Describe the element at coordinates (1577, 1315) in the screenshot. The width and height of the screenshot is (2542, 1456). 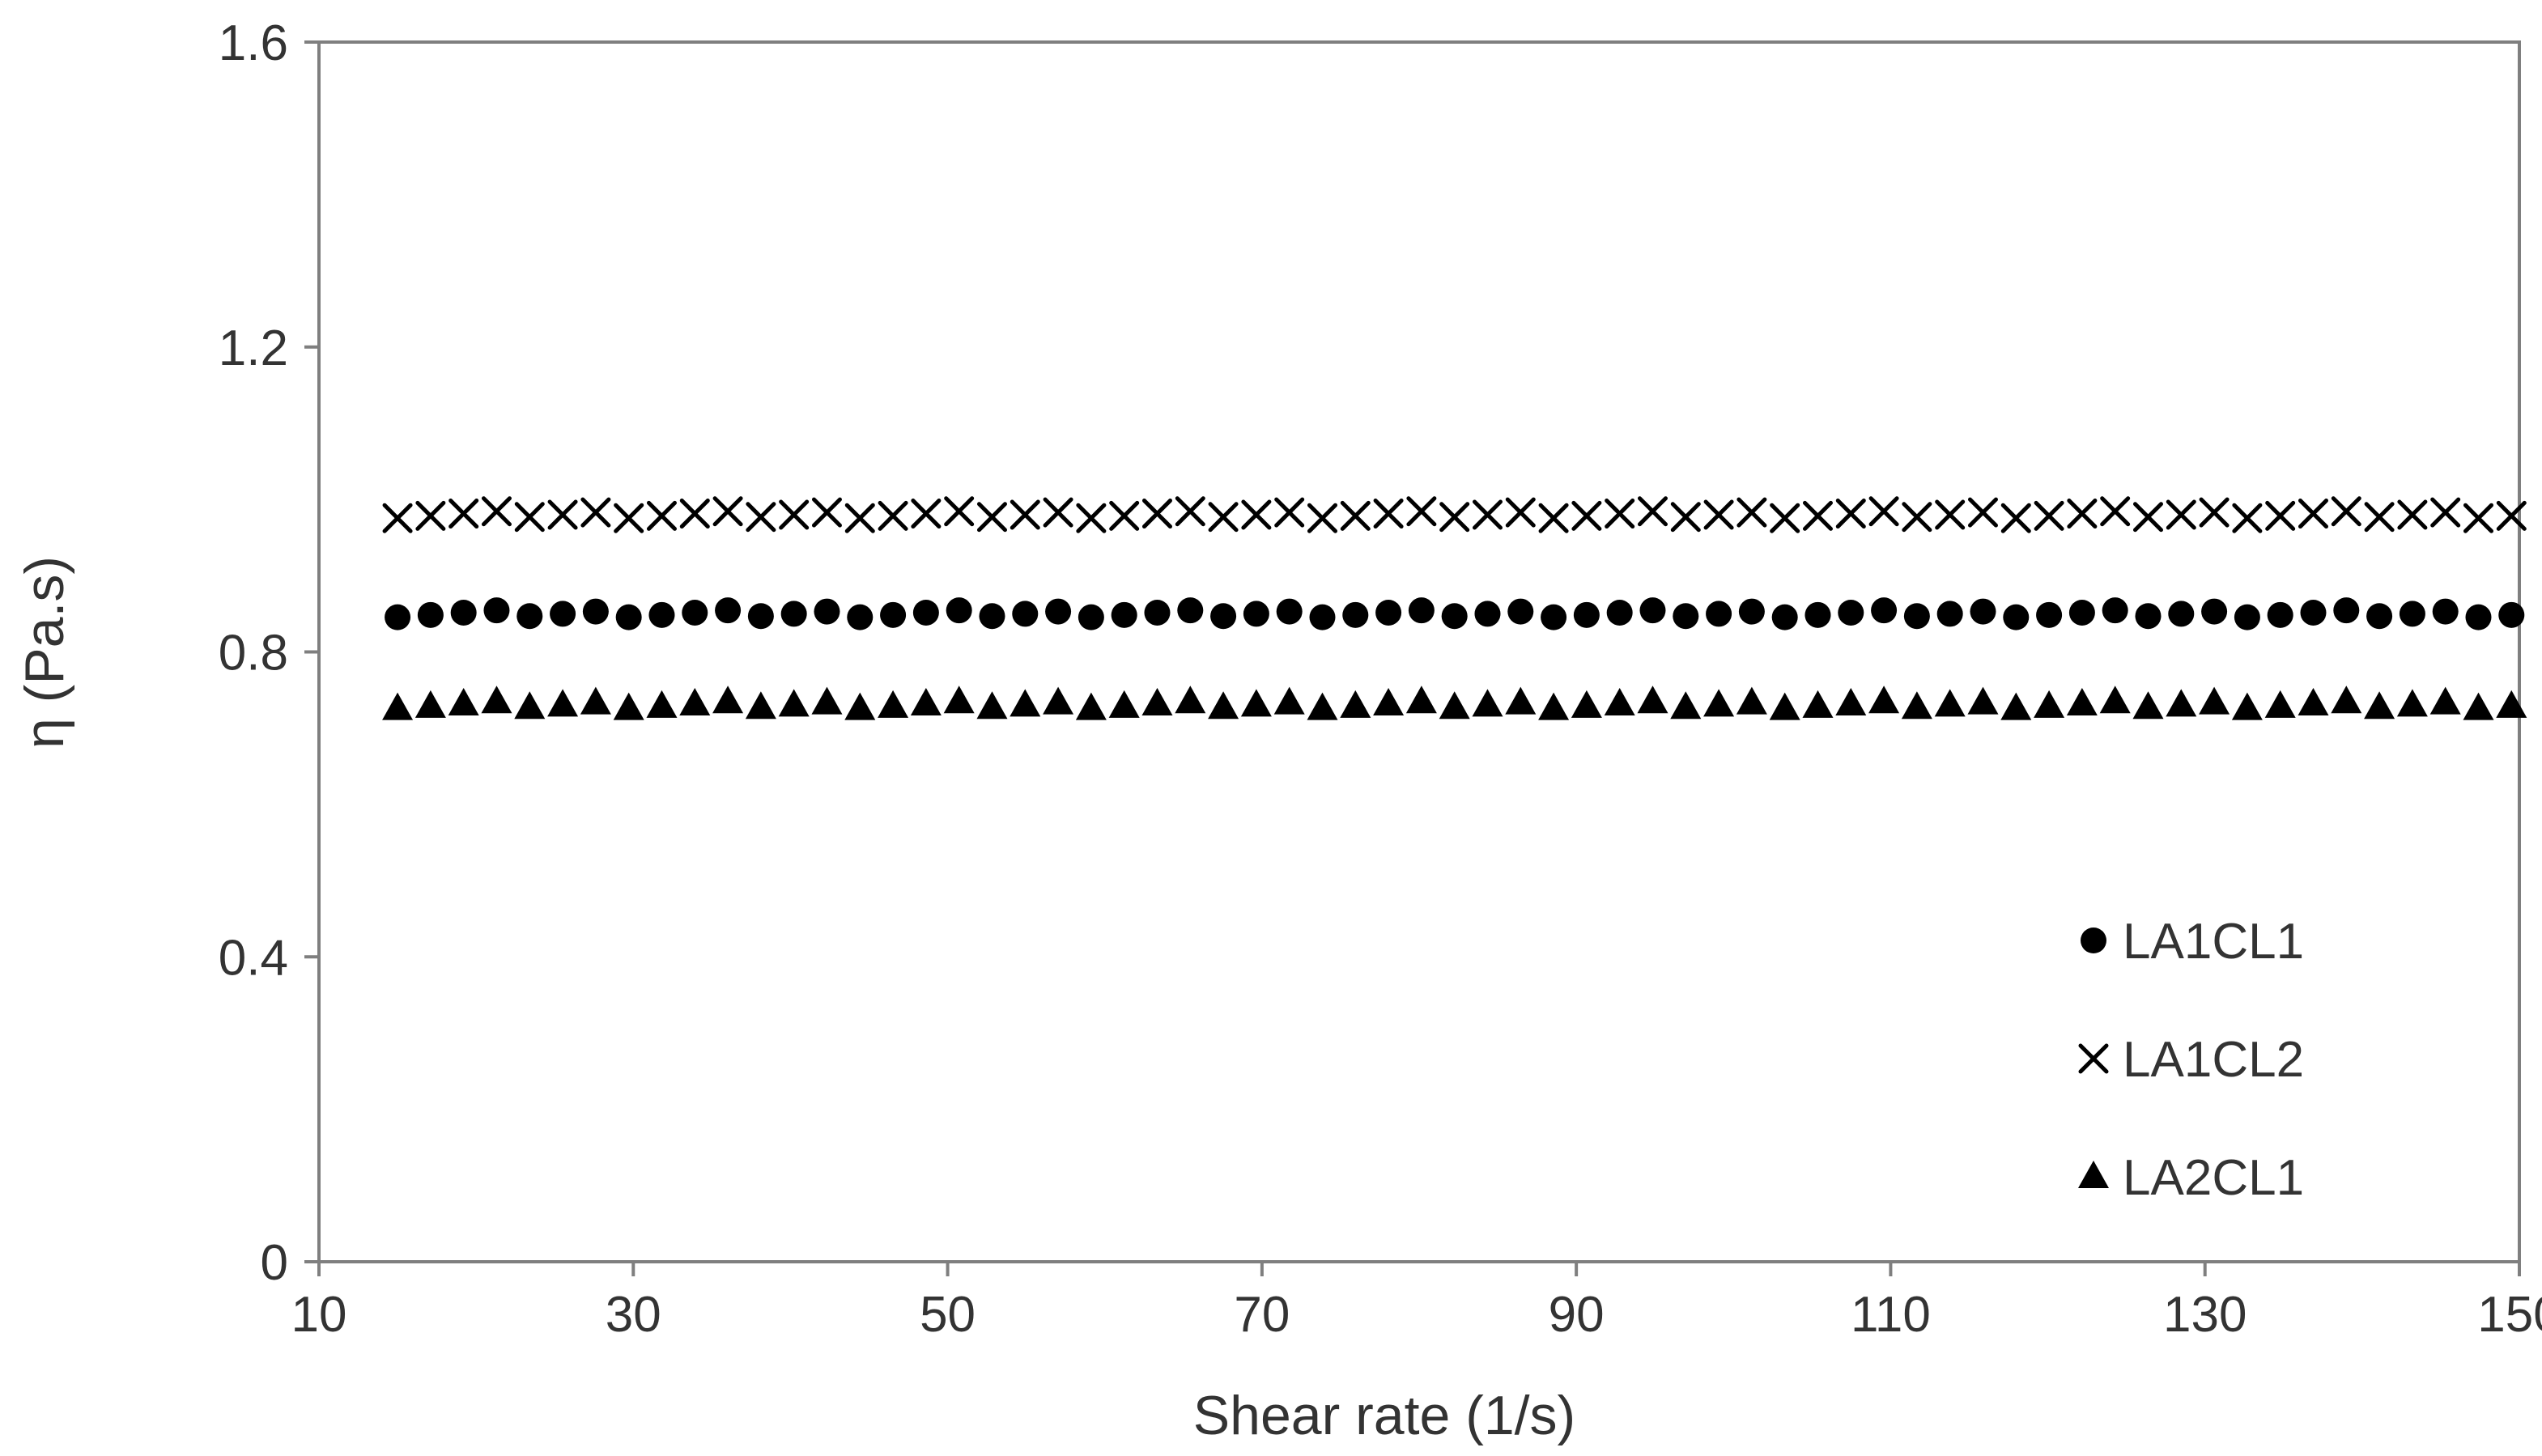
I see `x-tick-label: 90` at that location.